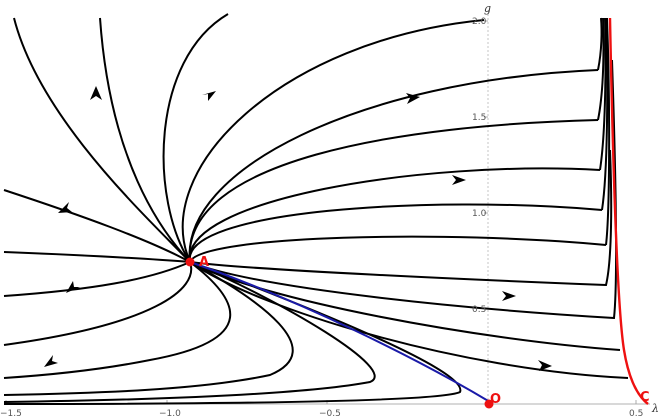 Image resolution: width=664 pixels, height=420 pixels. I want to click on x-tick-label: −0.5, so click(330, 414).